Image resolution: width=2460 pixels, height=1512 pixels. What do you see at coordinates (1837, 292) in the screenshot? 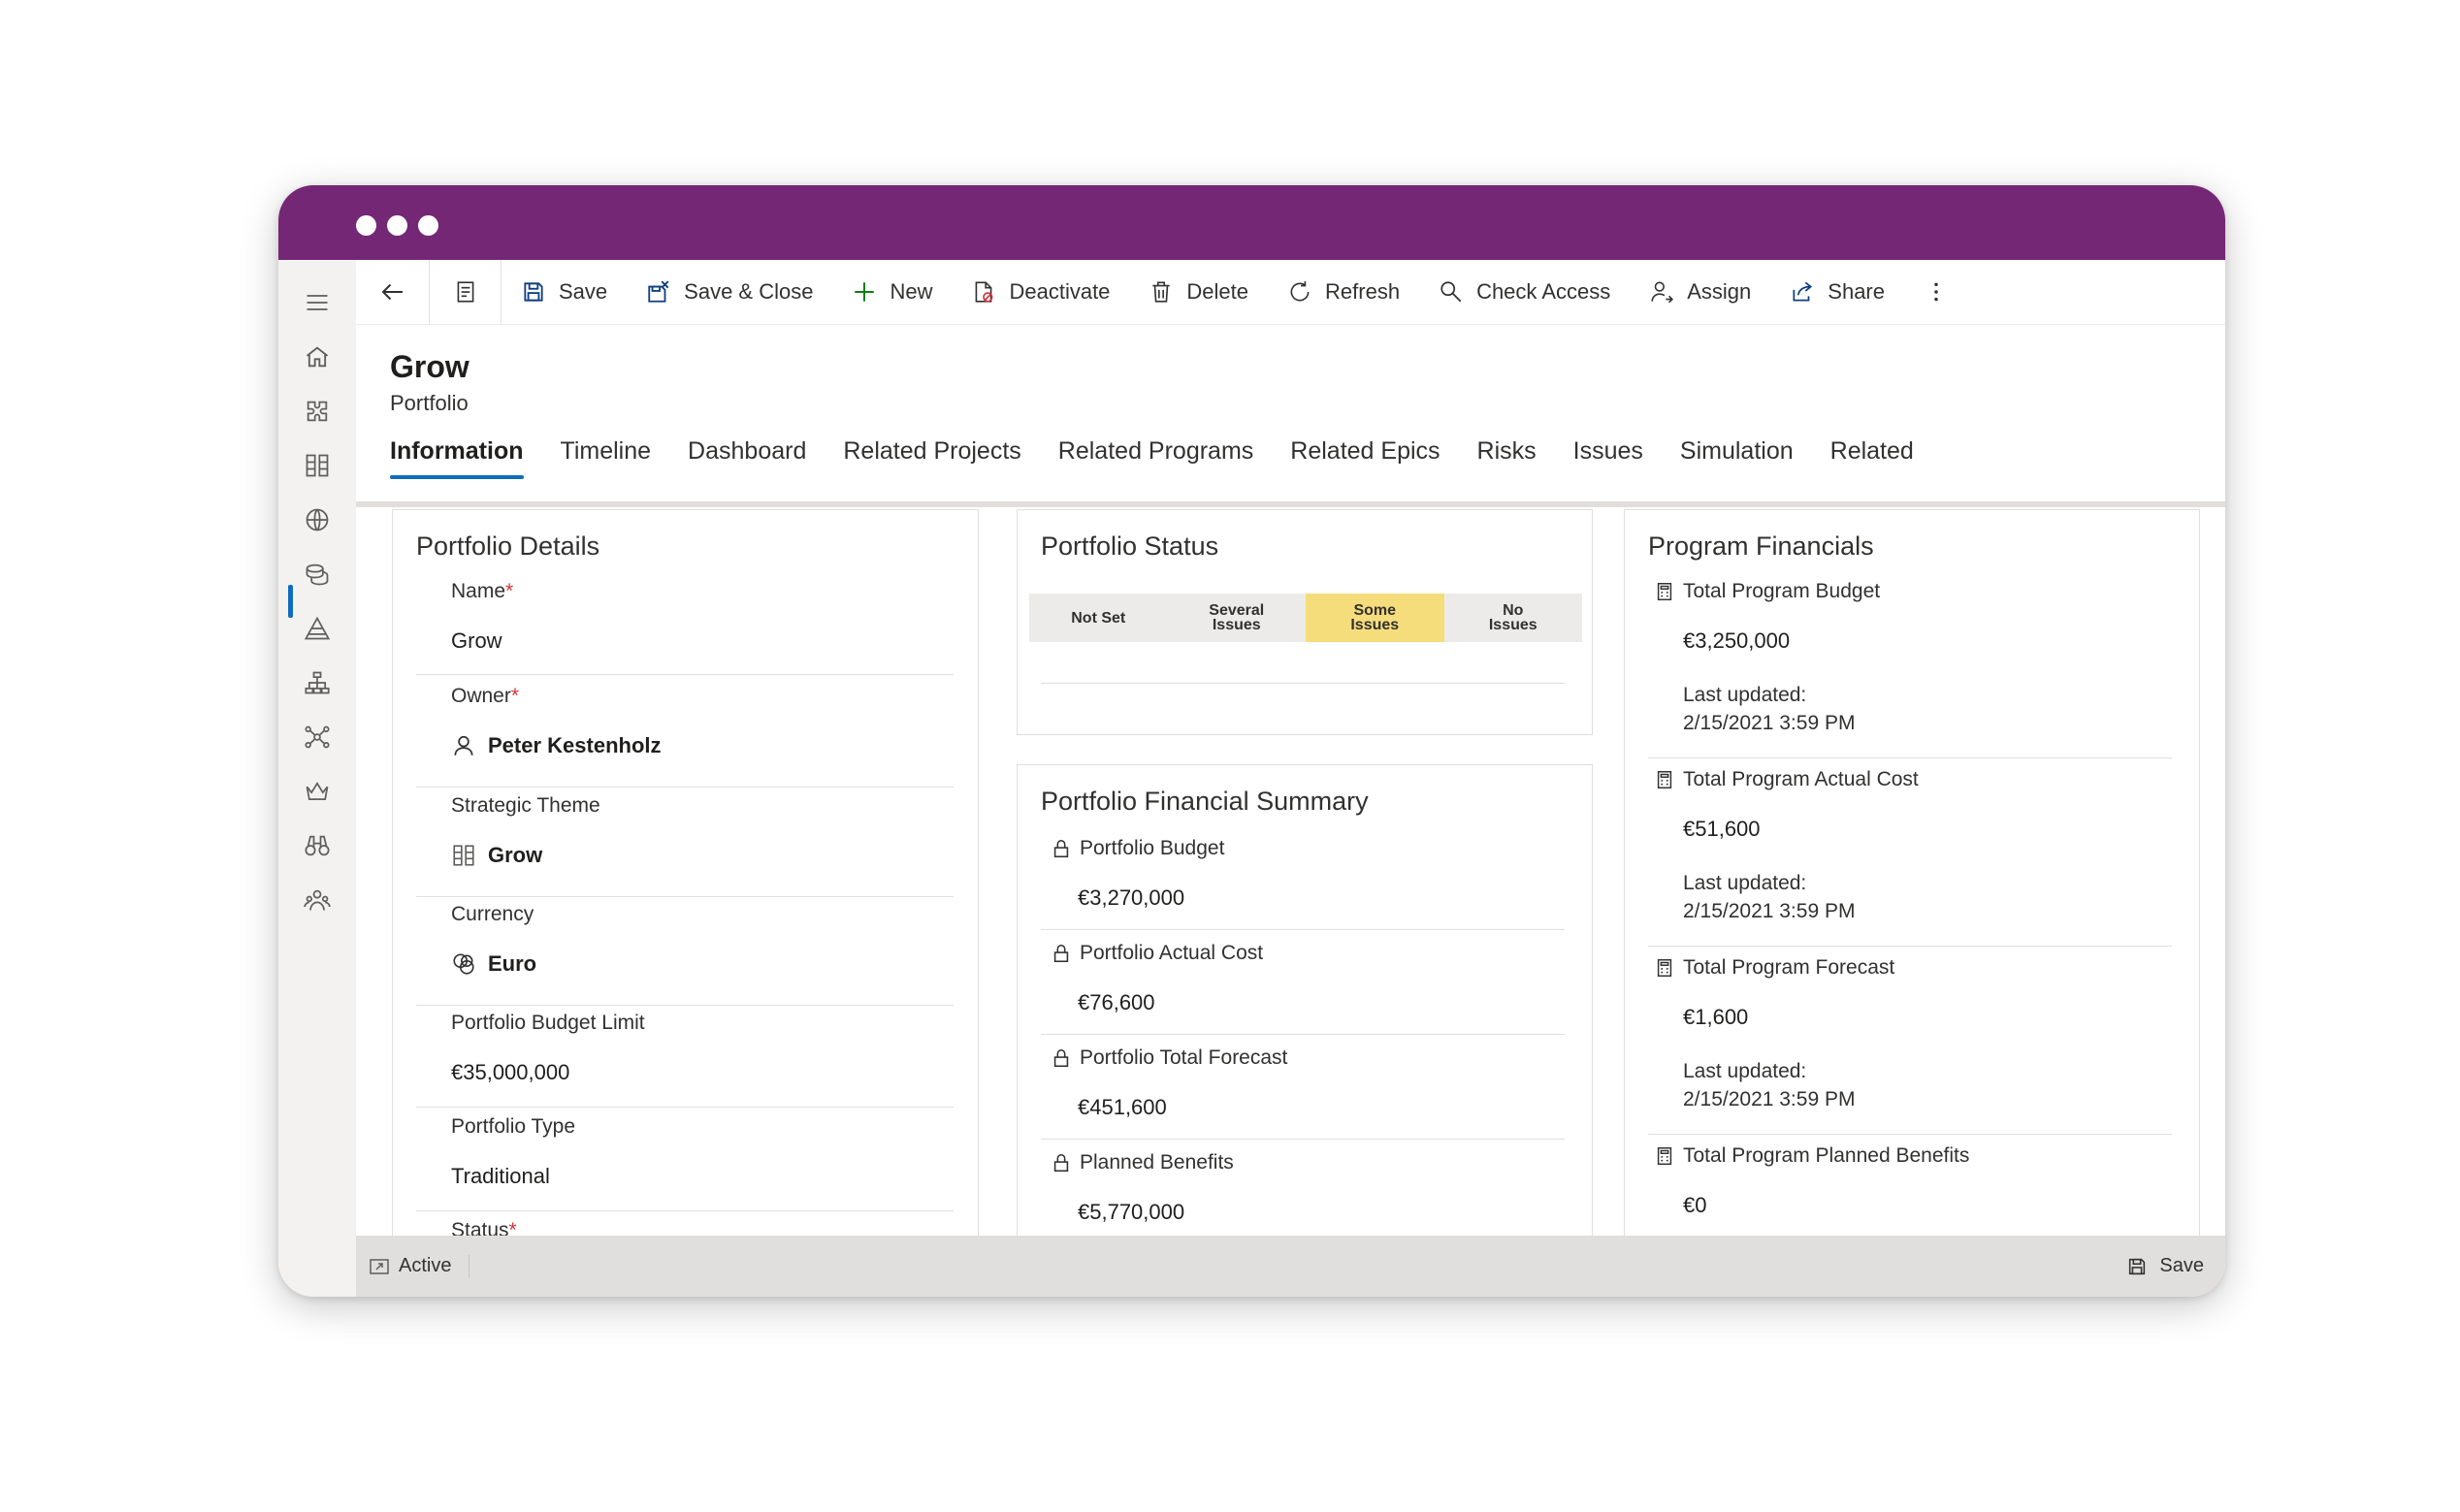
I see `share-button: Share` at bounding box center [1837, 292].